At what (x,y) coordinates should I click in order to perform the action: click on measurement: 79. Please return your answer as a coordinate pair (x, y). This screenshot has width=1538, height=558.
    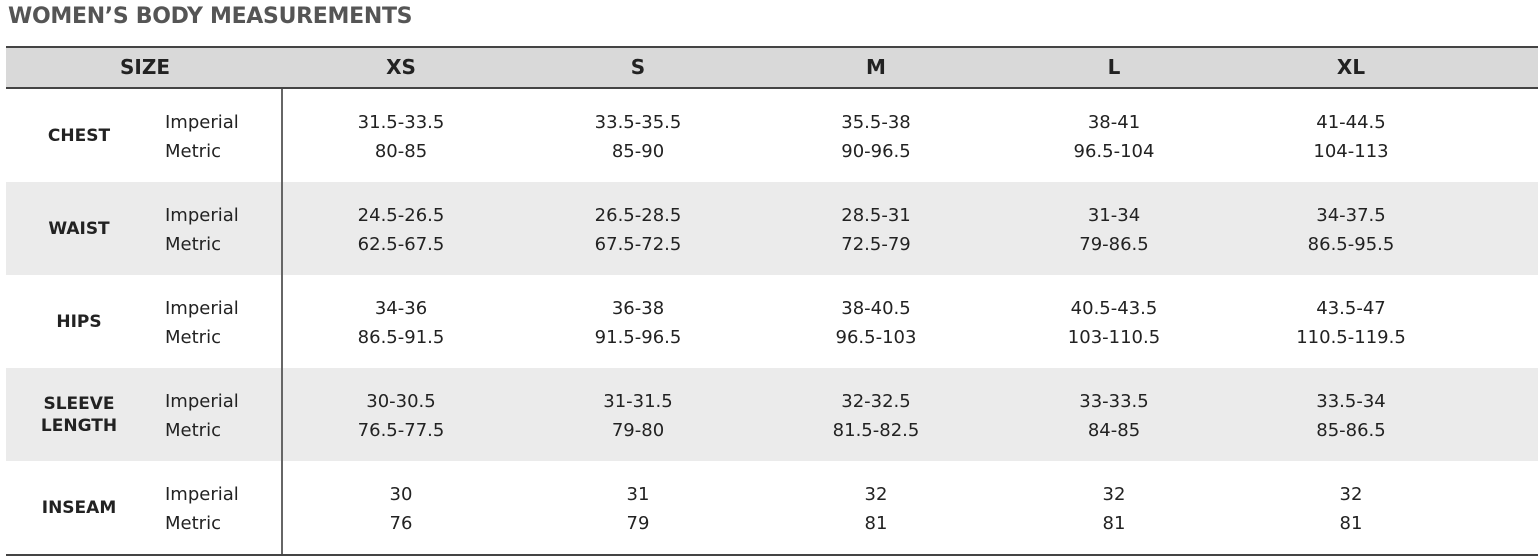
    Looking at the image, I should click on (638, 523).